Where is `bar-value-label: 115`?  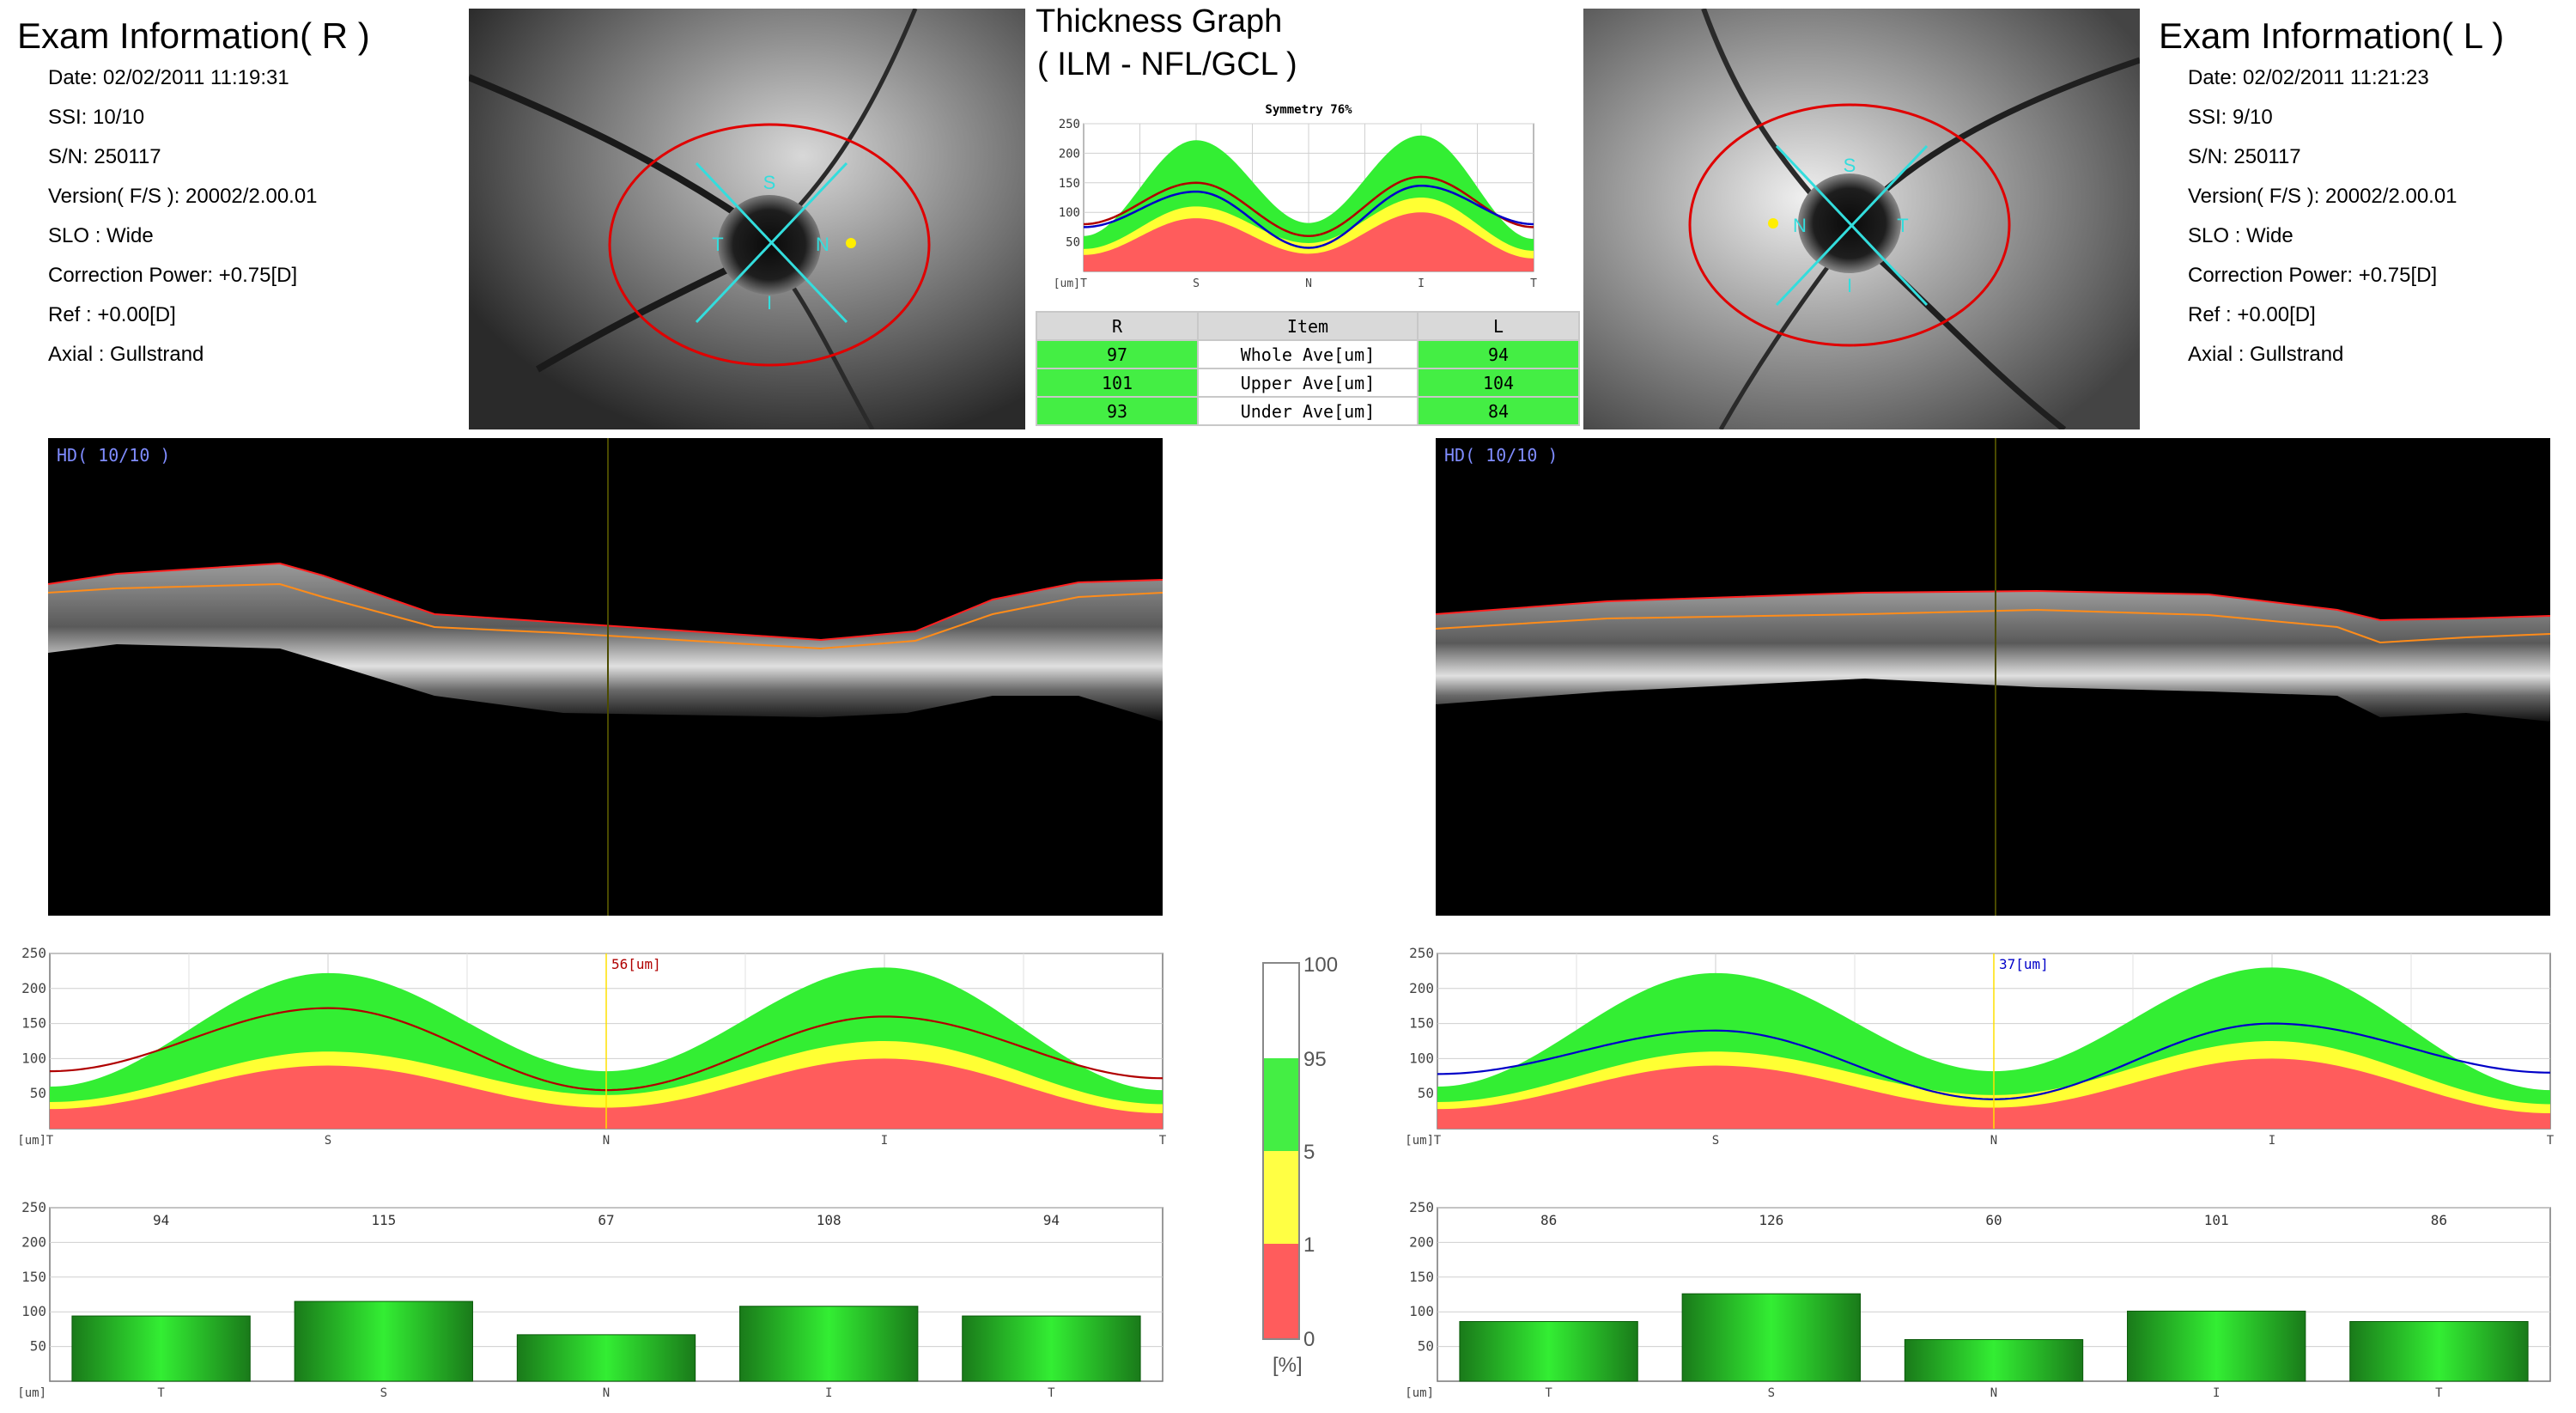 bar-value-label: 115 is located at coordinates (383, 1220).